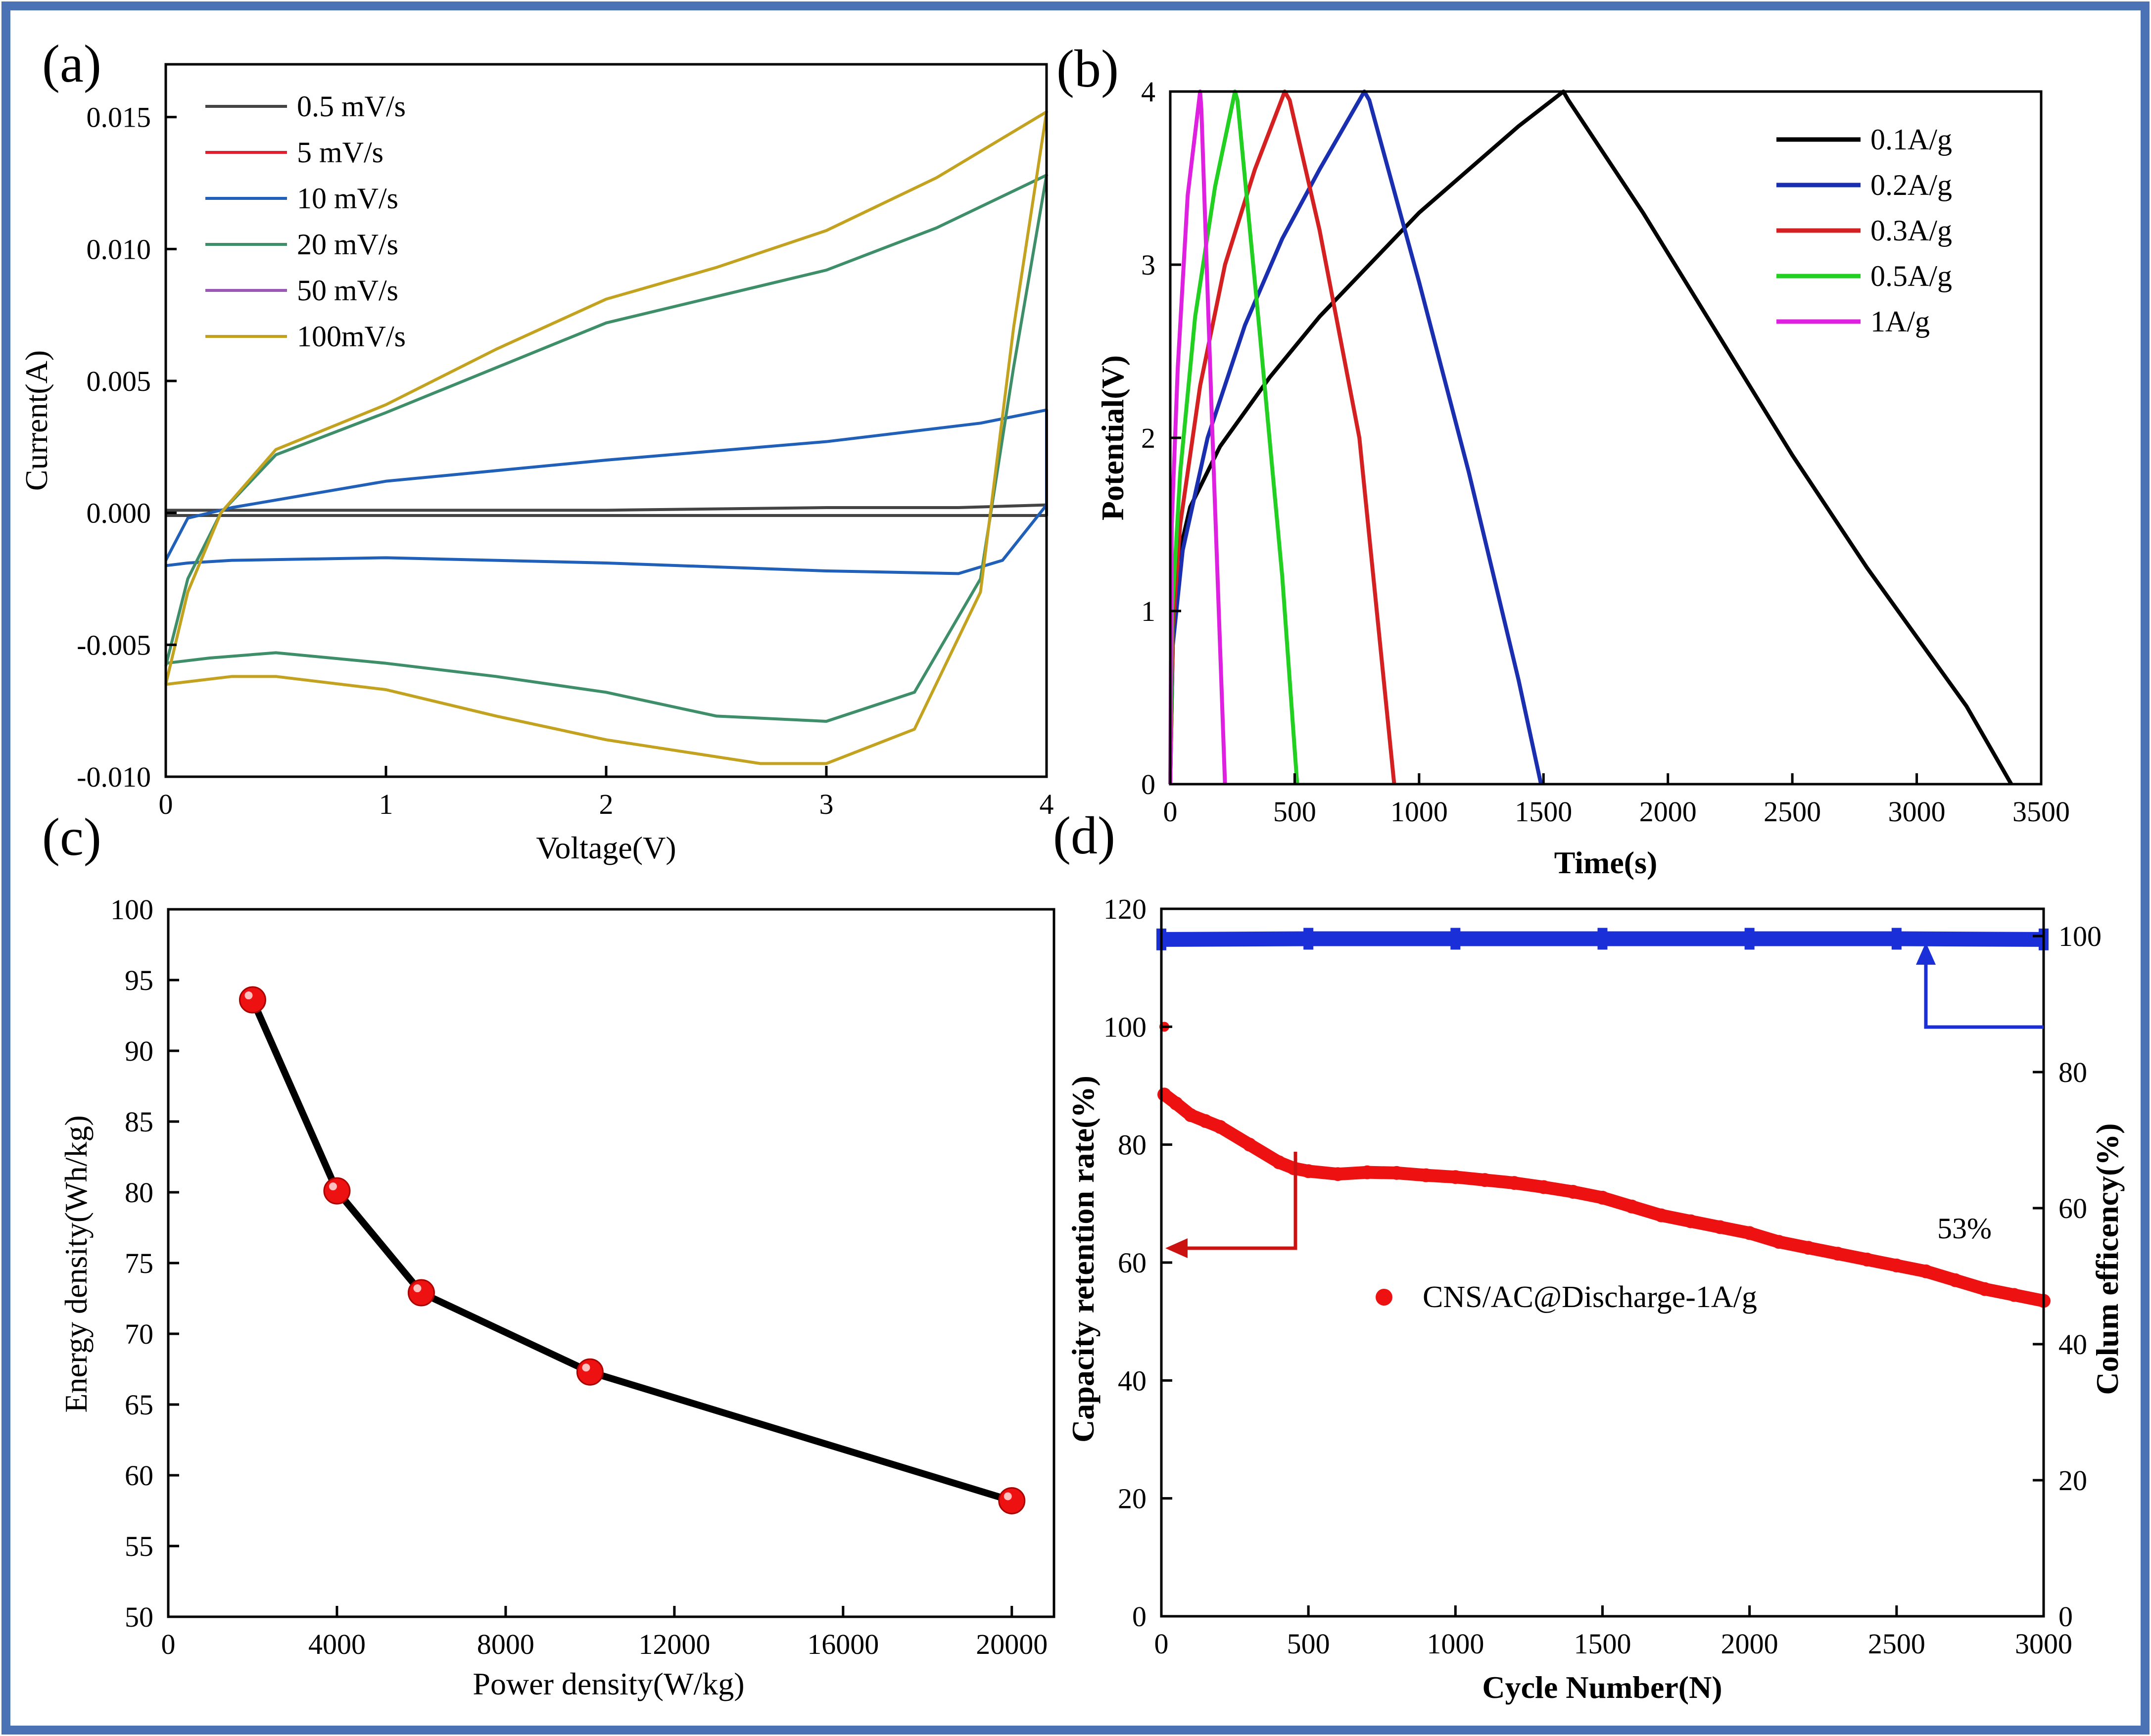 This screenshot has width=2151, height=1736. Describe the element at coordinates (1012, 1644) in the screenshot. I see `c-x-tick-label: 20000` at that location.